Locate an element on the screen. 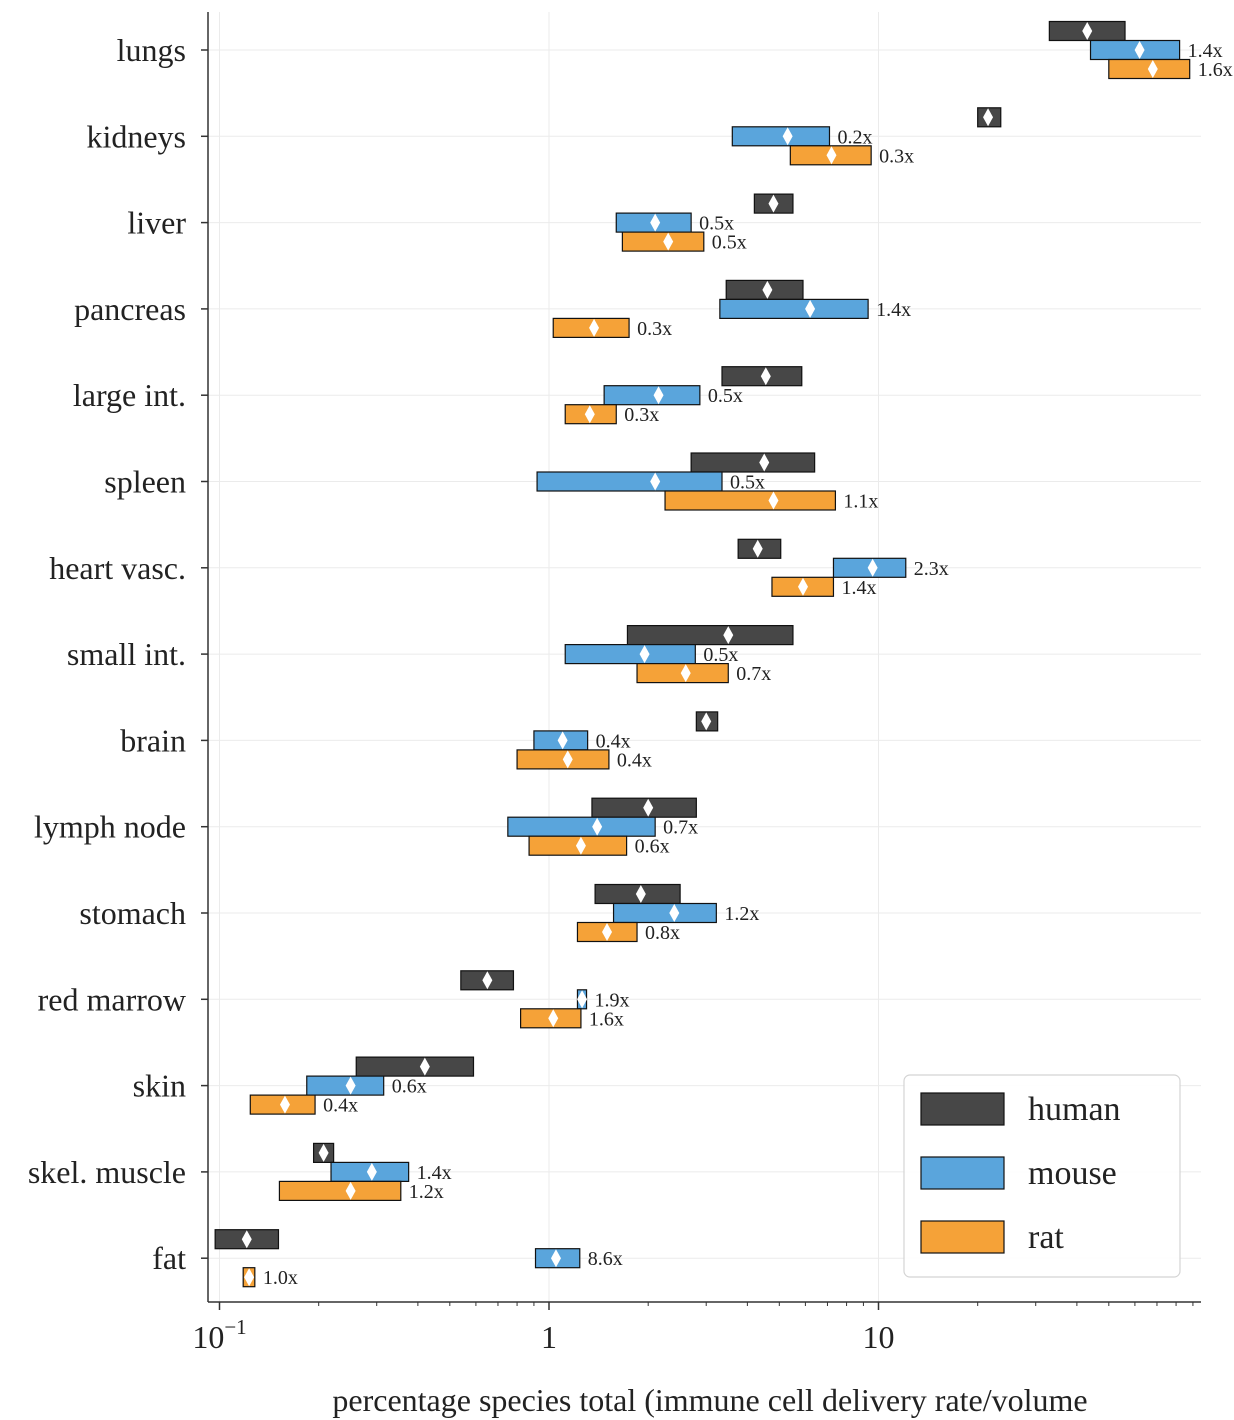 The image size is (1234, 1420). x-tick-label: 10 is located at coordinates (879, 1337).